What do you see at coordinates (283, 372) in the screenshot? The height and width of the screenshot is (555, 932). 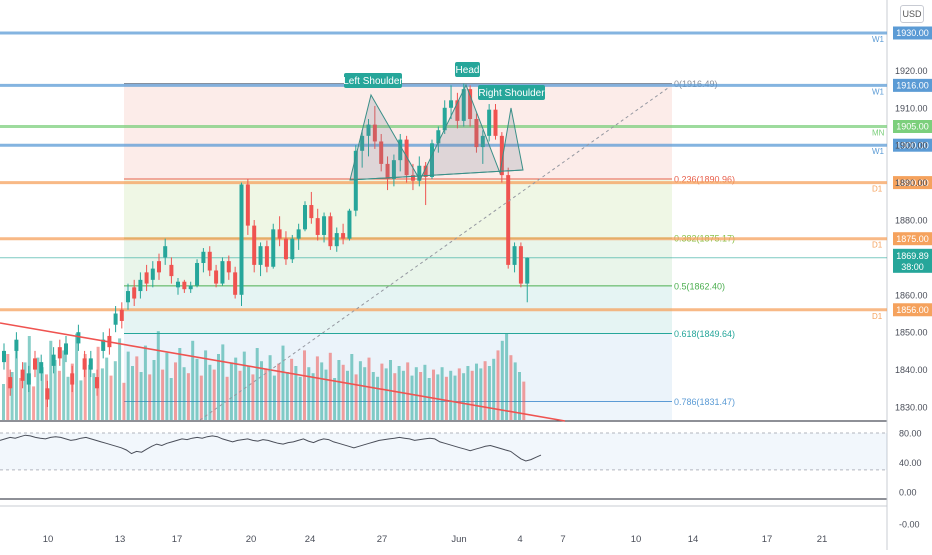 I see `trendline-descending` at bounding box center [283, 372].